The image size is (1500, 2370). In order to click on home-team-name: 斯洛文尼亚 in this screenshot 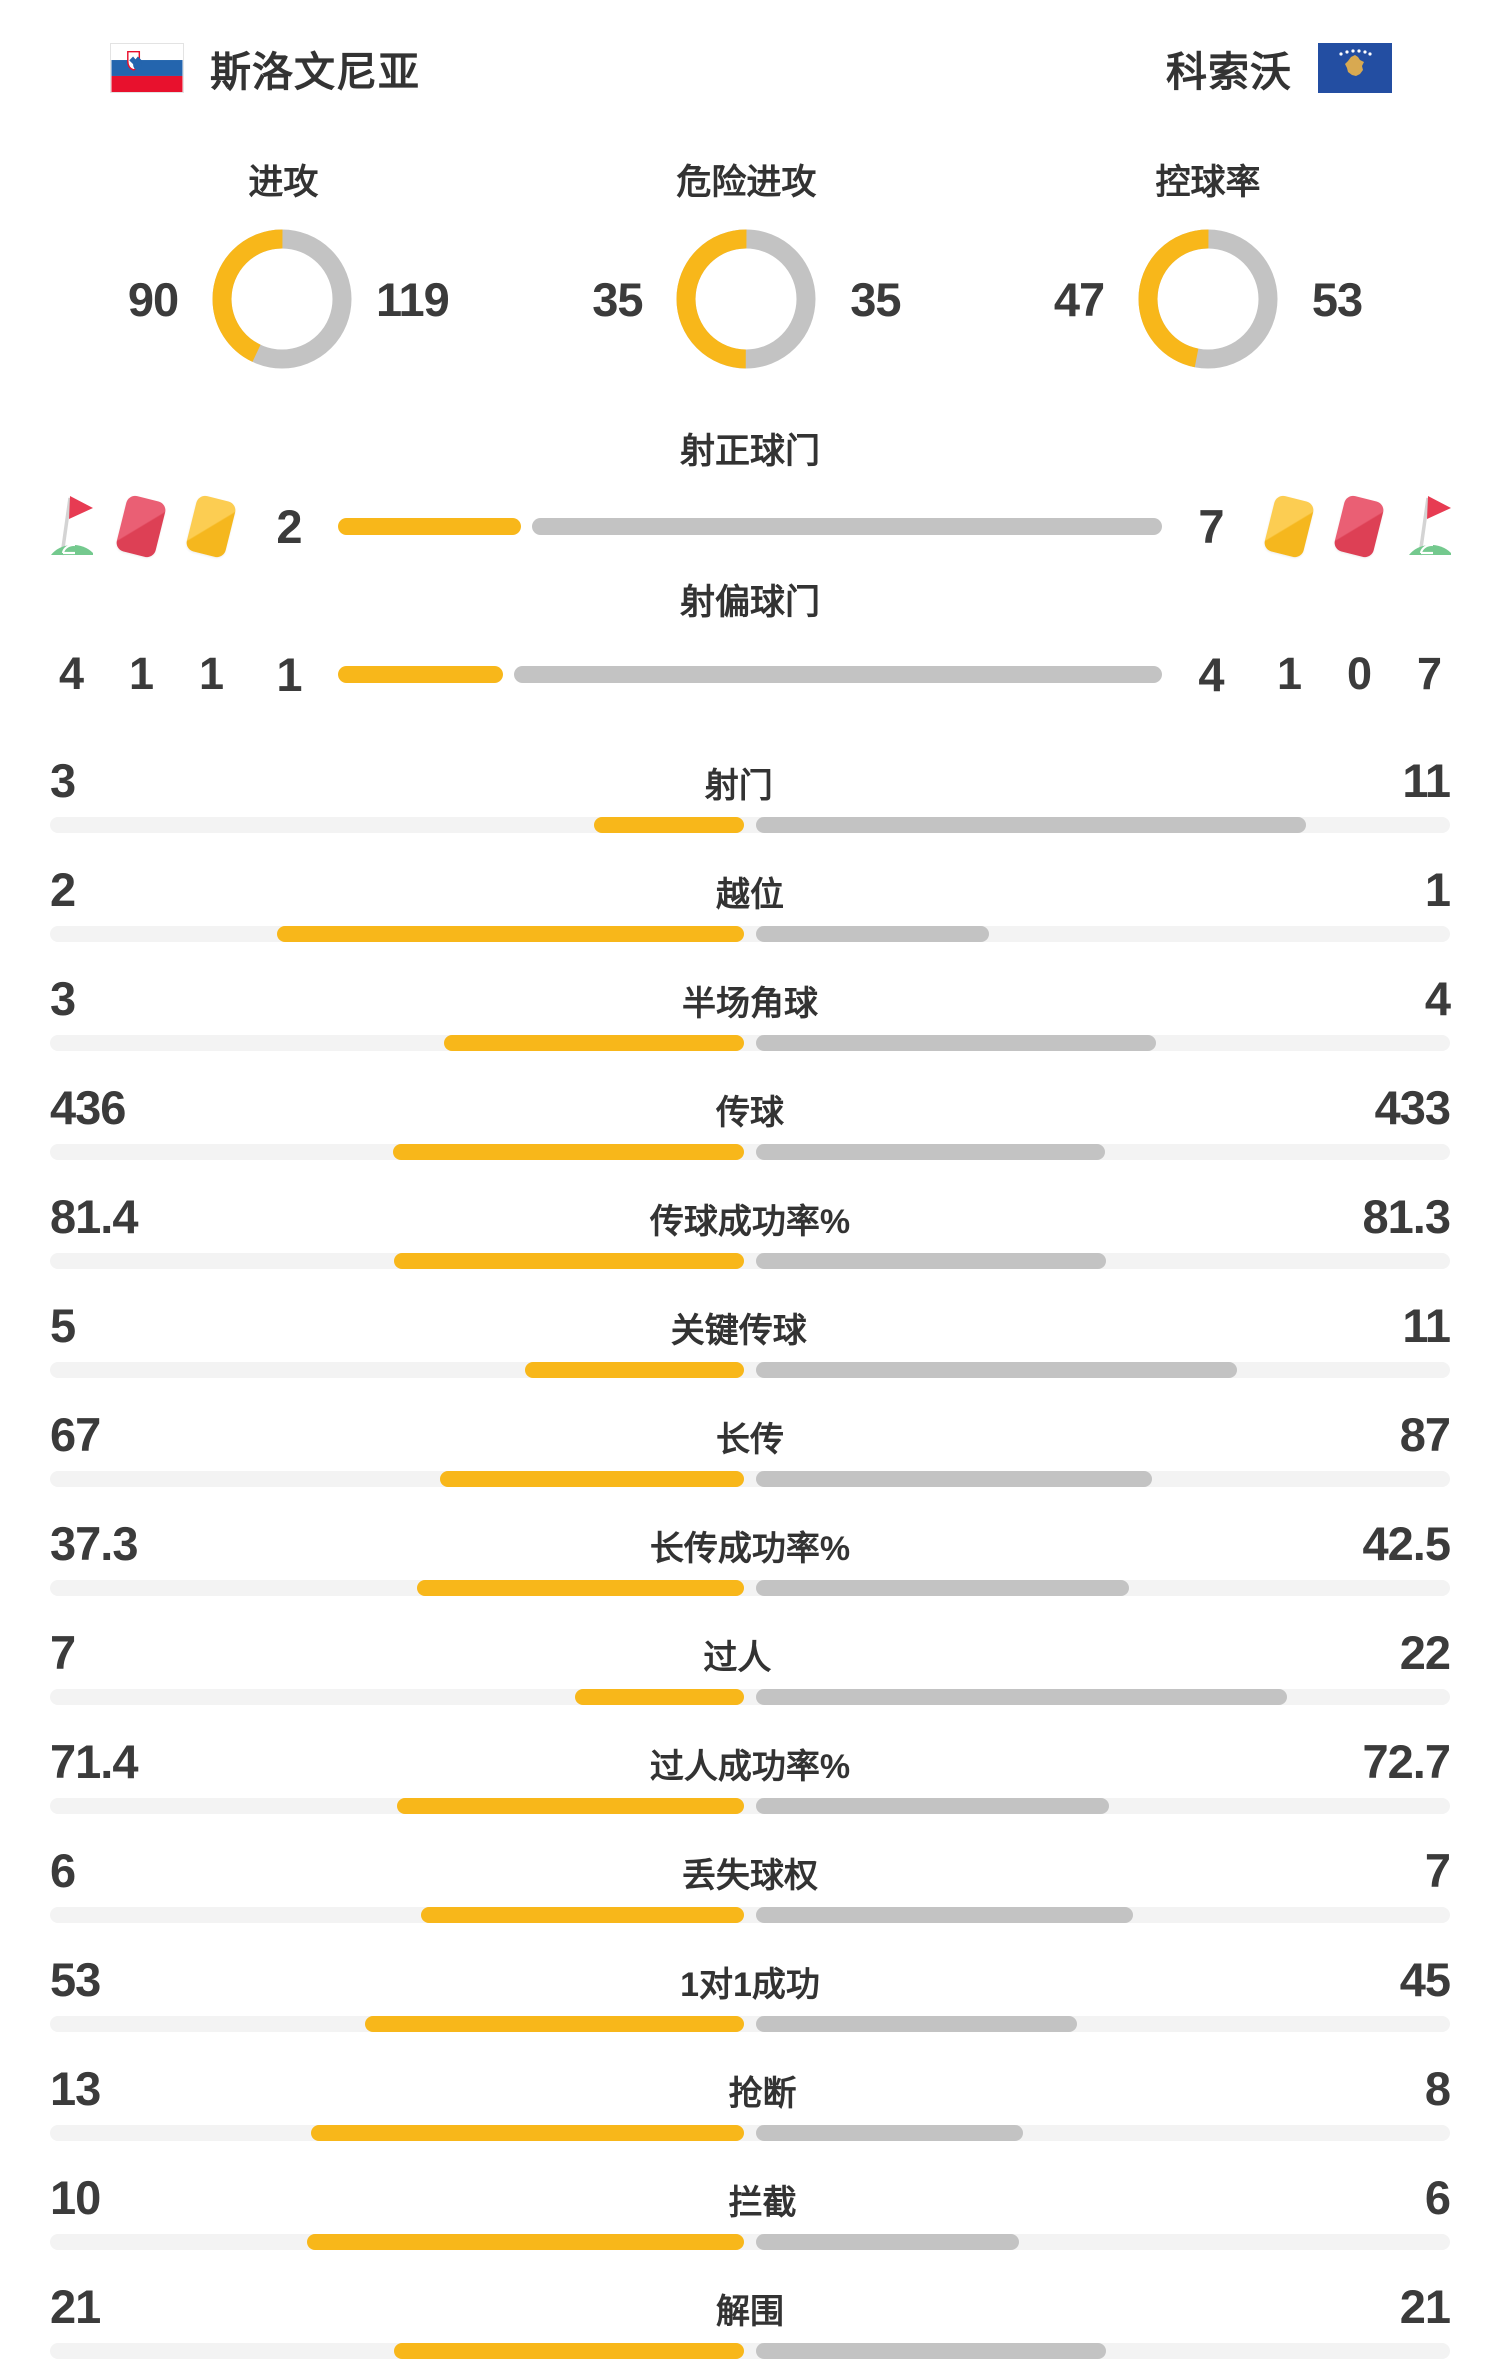, I will do `click(315, 72)`.